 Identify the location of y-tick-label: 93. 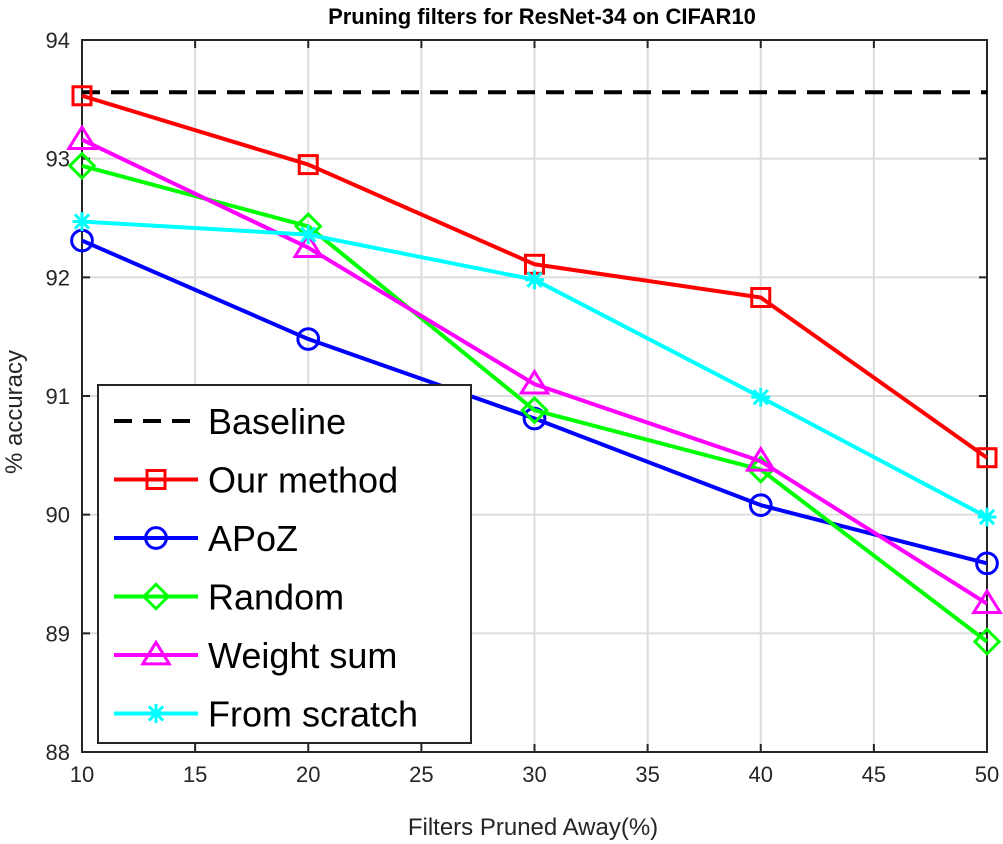
(58, 159).